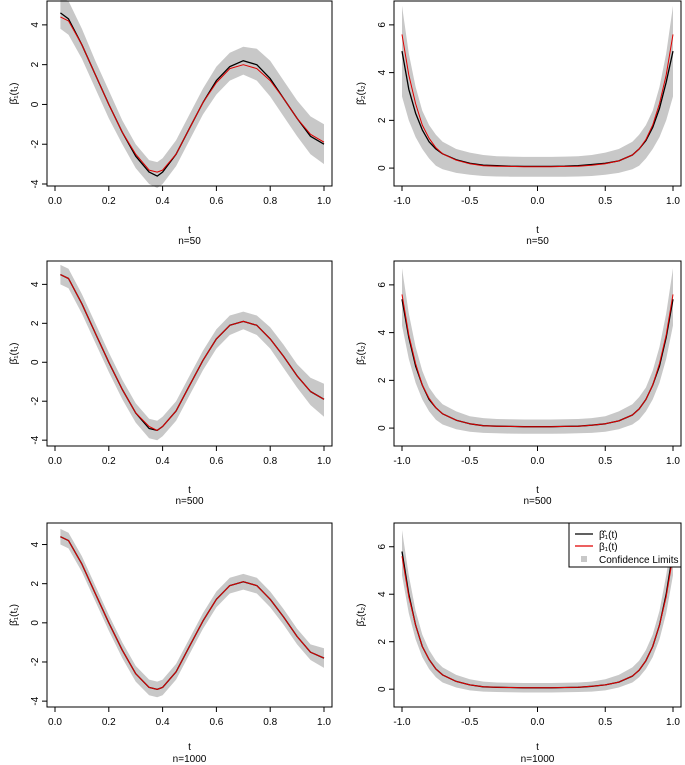  I want to click on ylabel-4: β̂₂(t₂), so click(361, 353).